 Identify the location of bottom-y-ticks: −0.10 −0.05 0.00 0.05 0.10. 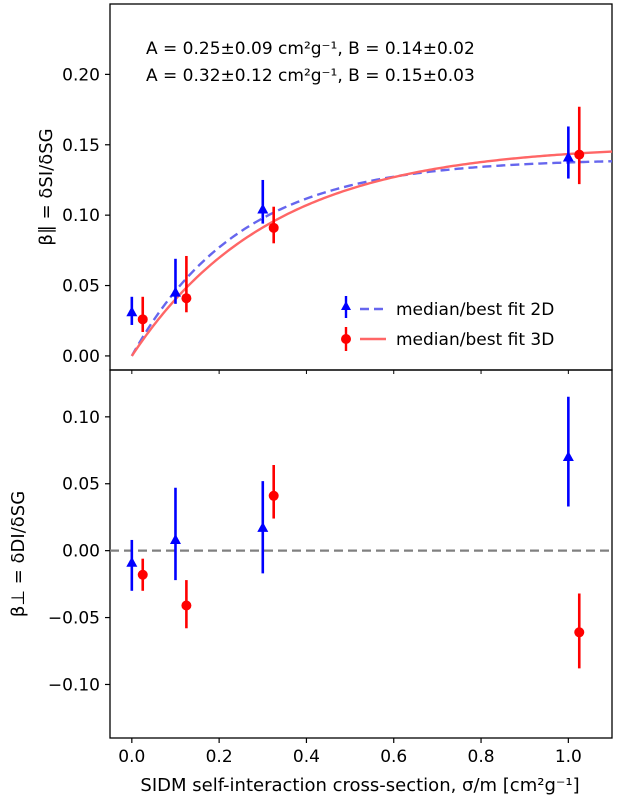
(79, 551).